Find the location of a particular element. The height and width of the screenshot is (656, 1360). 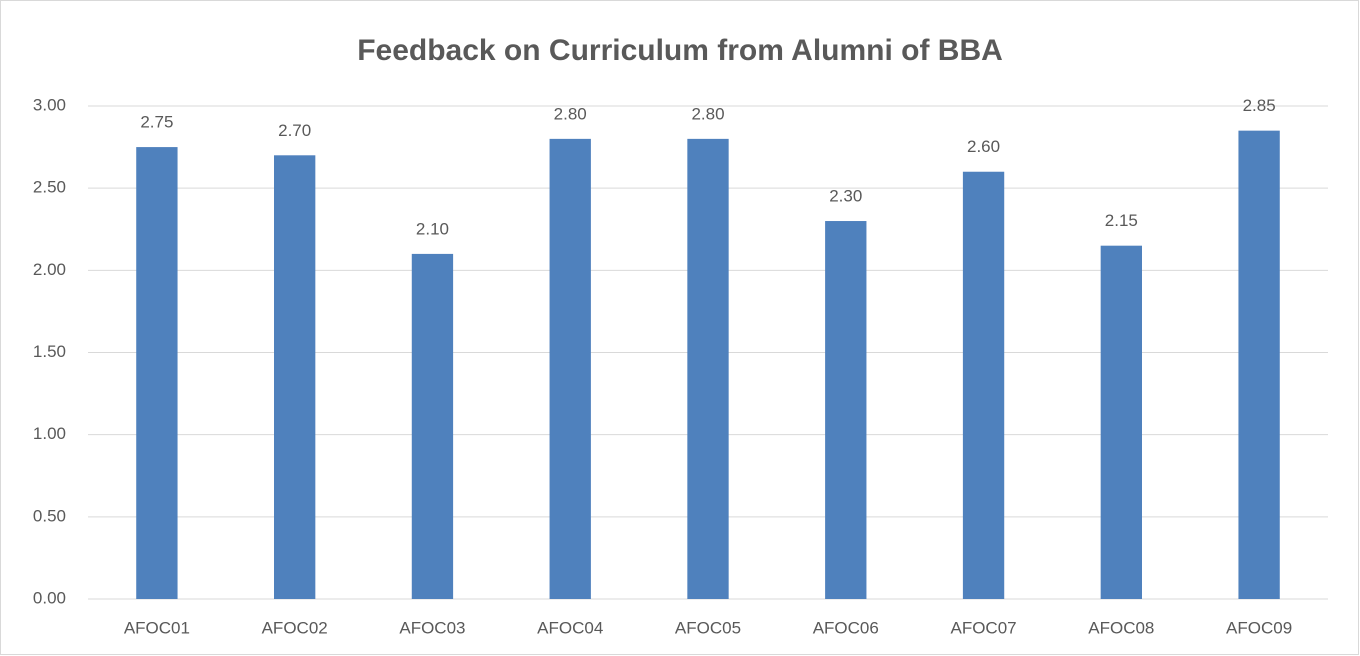

data-label: 2.75 is located at coordinates (156, 122).